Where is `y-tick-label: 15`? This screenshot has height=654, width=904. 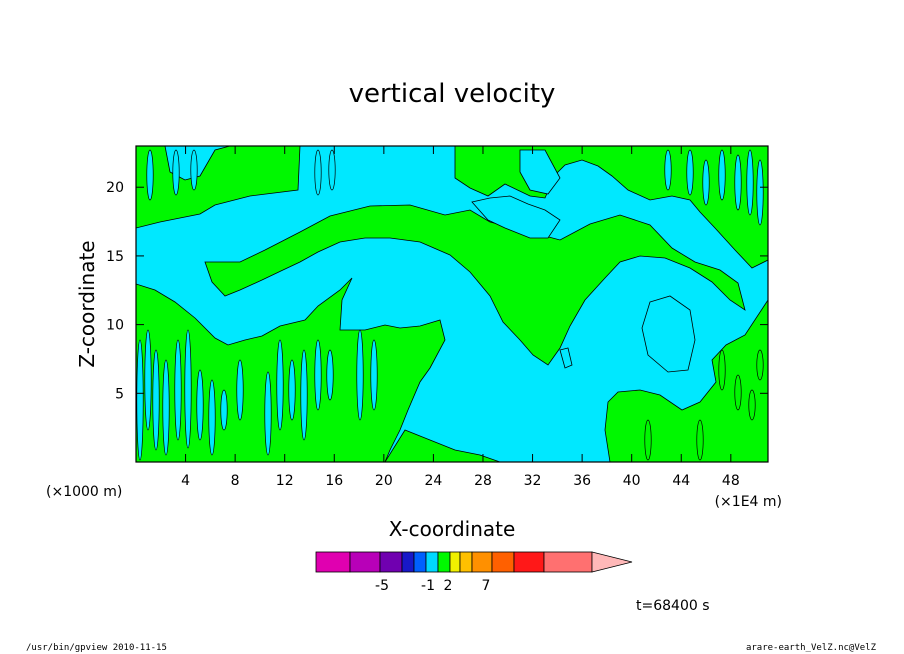 y-tick-label: 15 is located at coordinates (115, 257).